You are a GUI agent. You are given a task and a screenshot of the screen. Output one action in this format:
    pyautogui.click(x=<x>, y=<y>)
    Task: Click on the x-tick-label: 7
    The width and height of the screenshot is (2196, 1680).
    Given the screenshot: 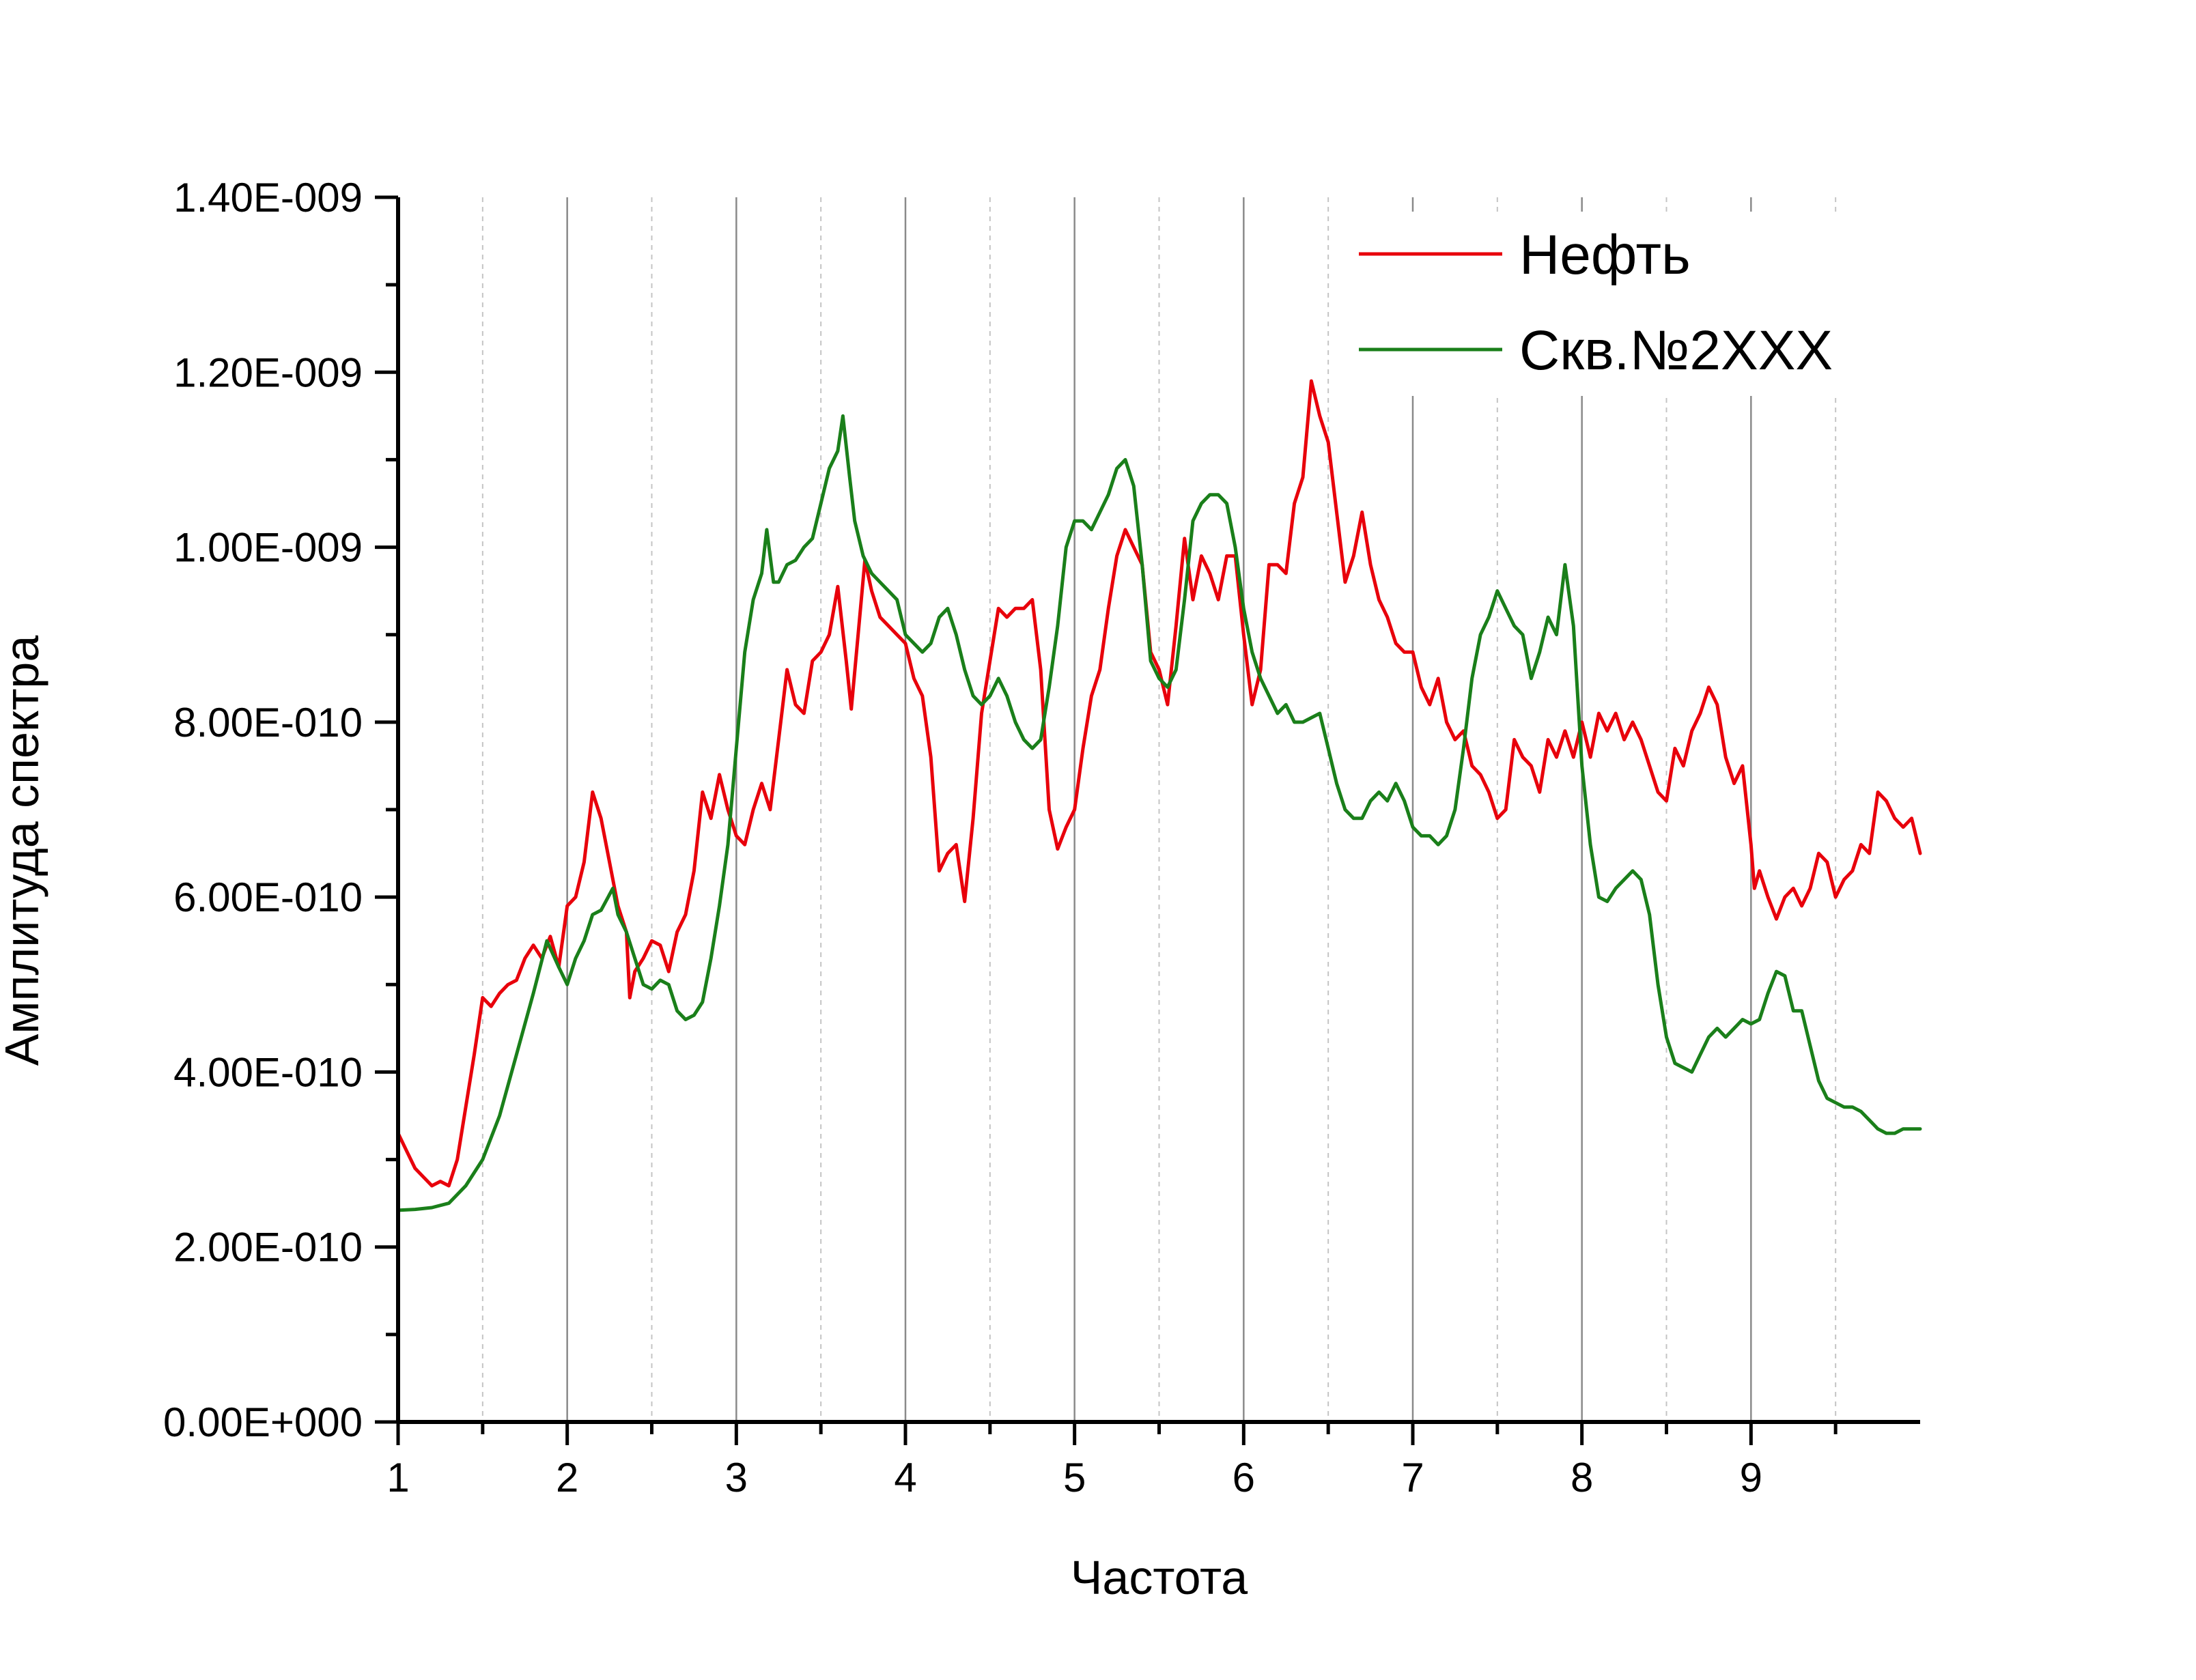 What is the action you would take?
    pyautogui.click(x=1412, y=1477)
    